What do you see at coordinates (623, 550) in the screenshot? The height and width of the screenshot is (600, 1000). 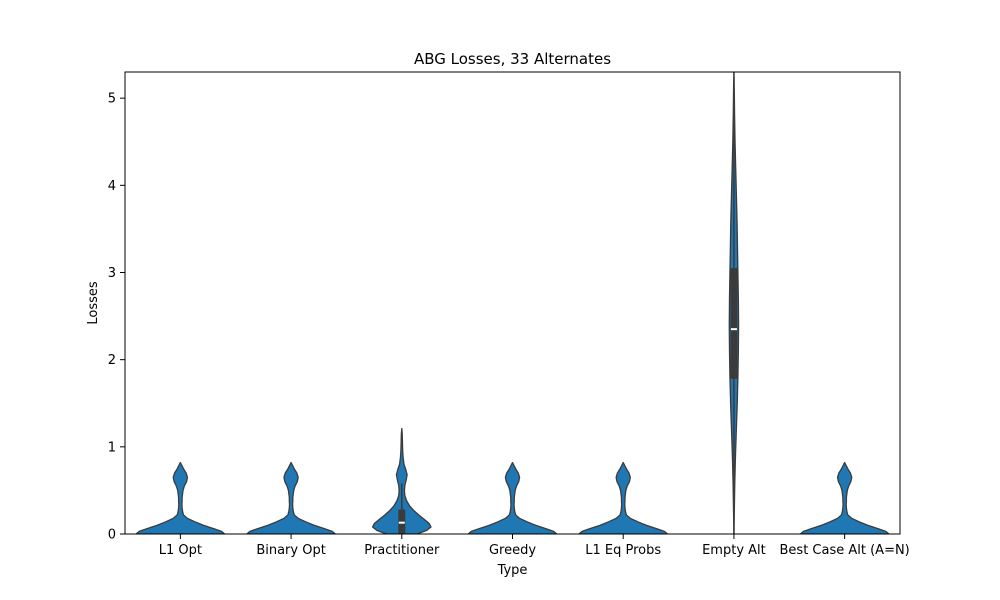 I see `x-tick-label: L1 Eq Probs` at bounding box center [623, 550].